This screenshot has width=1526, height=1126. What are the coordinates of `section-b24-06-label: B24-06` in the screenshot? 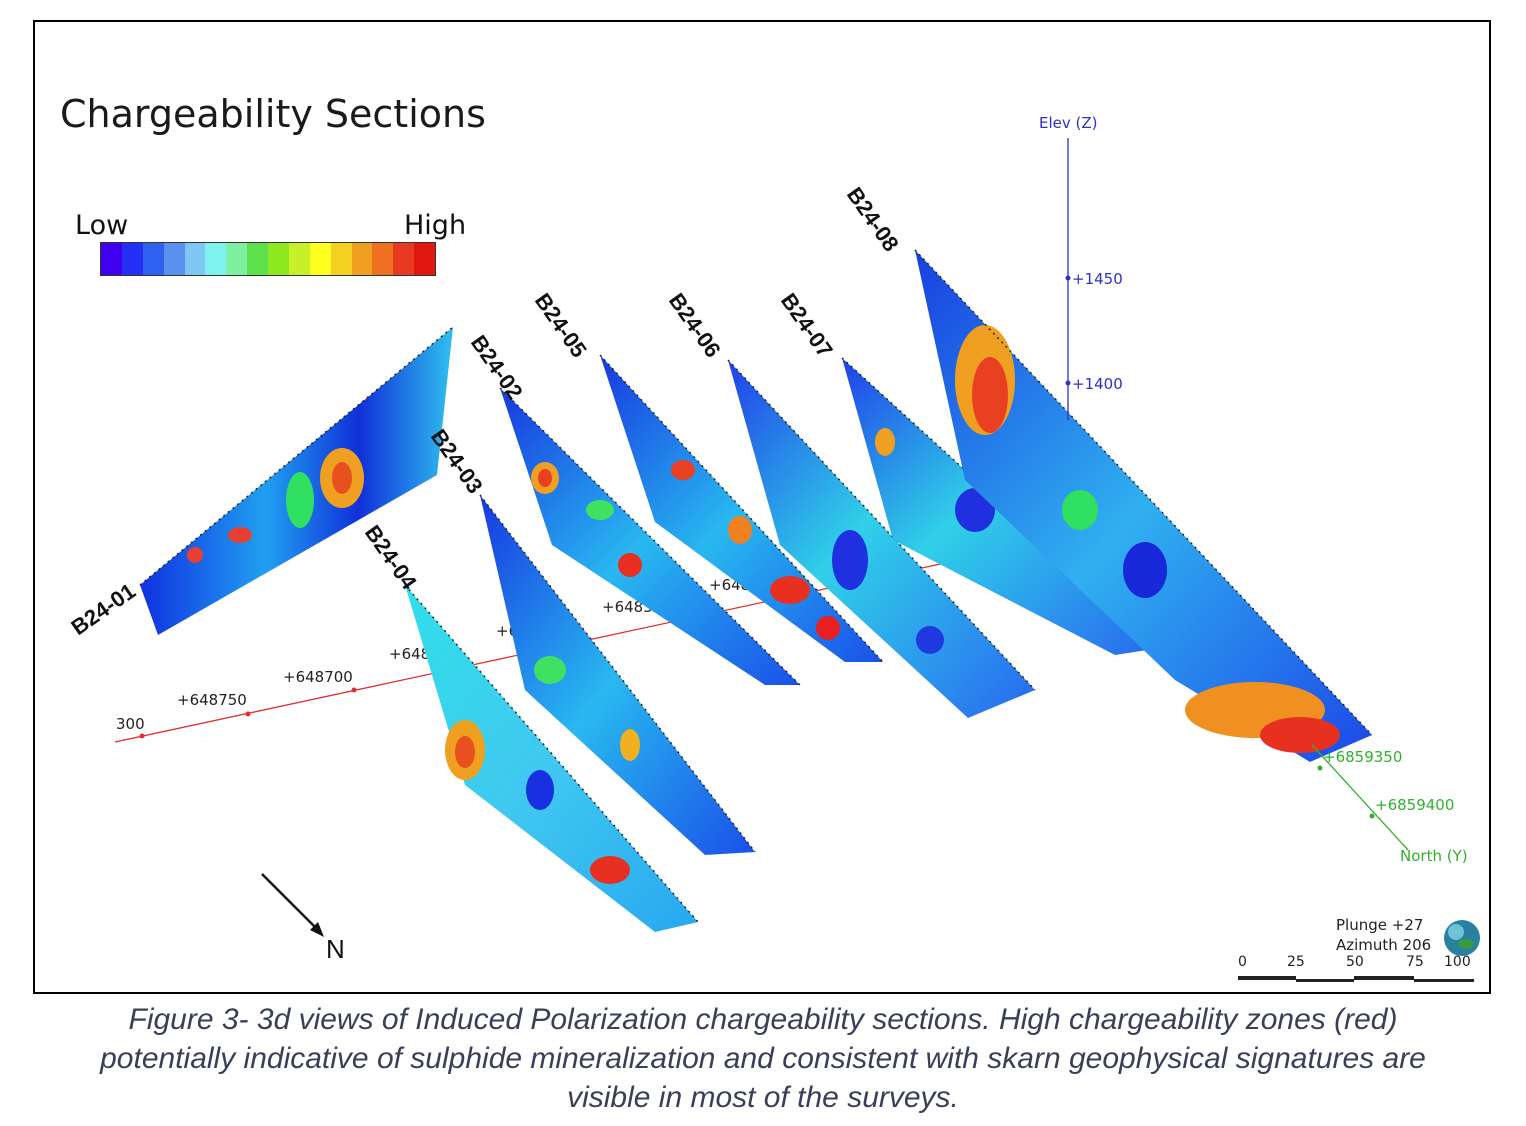 It's located at (695, 325).